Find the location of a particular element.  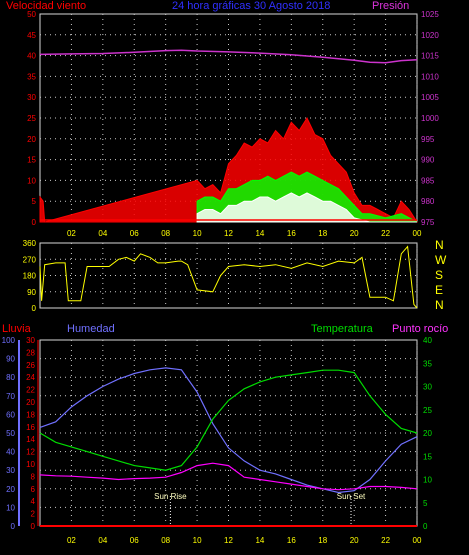

rain-y-tick: 16 is located at coordinates (30, 427).